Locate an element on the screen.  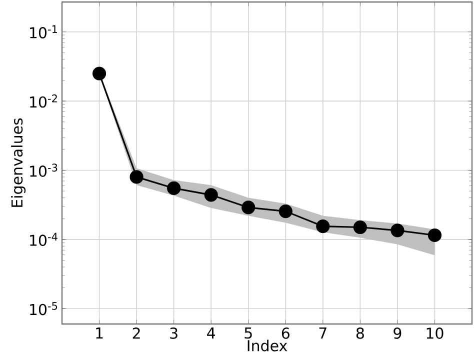
y-tick-label: 10$^{-4}$ is located at coordinates (44, 239).